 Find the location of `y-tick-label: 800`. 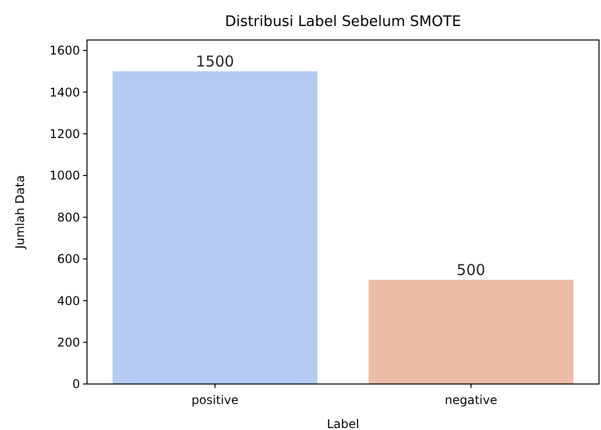

y-tick-label: 800 is located at coordinates (68, 217).